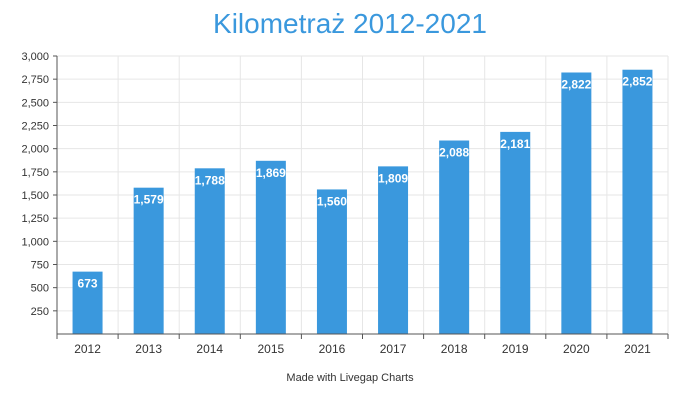  What do you see at coordinates (35, 196) in the screenshot?
I see `y-tick-label: 1,500` at bounding box center [35, 196].